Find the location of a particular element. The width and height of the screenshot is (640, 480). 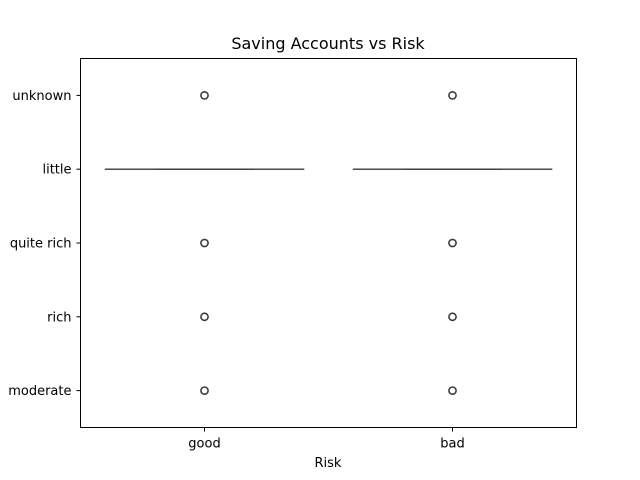

y-tick-label: little is located at coordinates (56, 170).